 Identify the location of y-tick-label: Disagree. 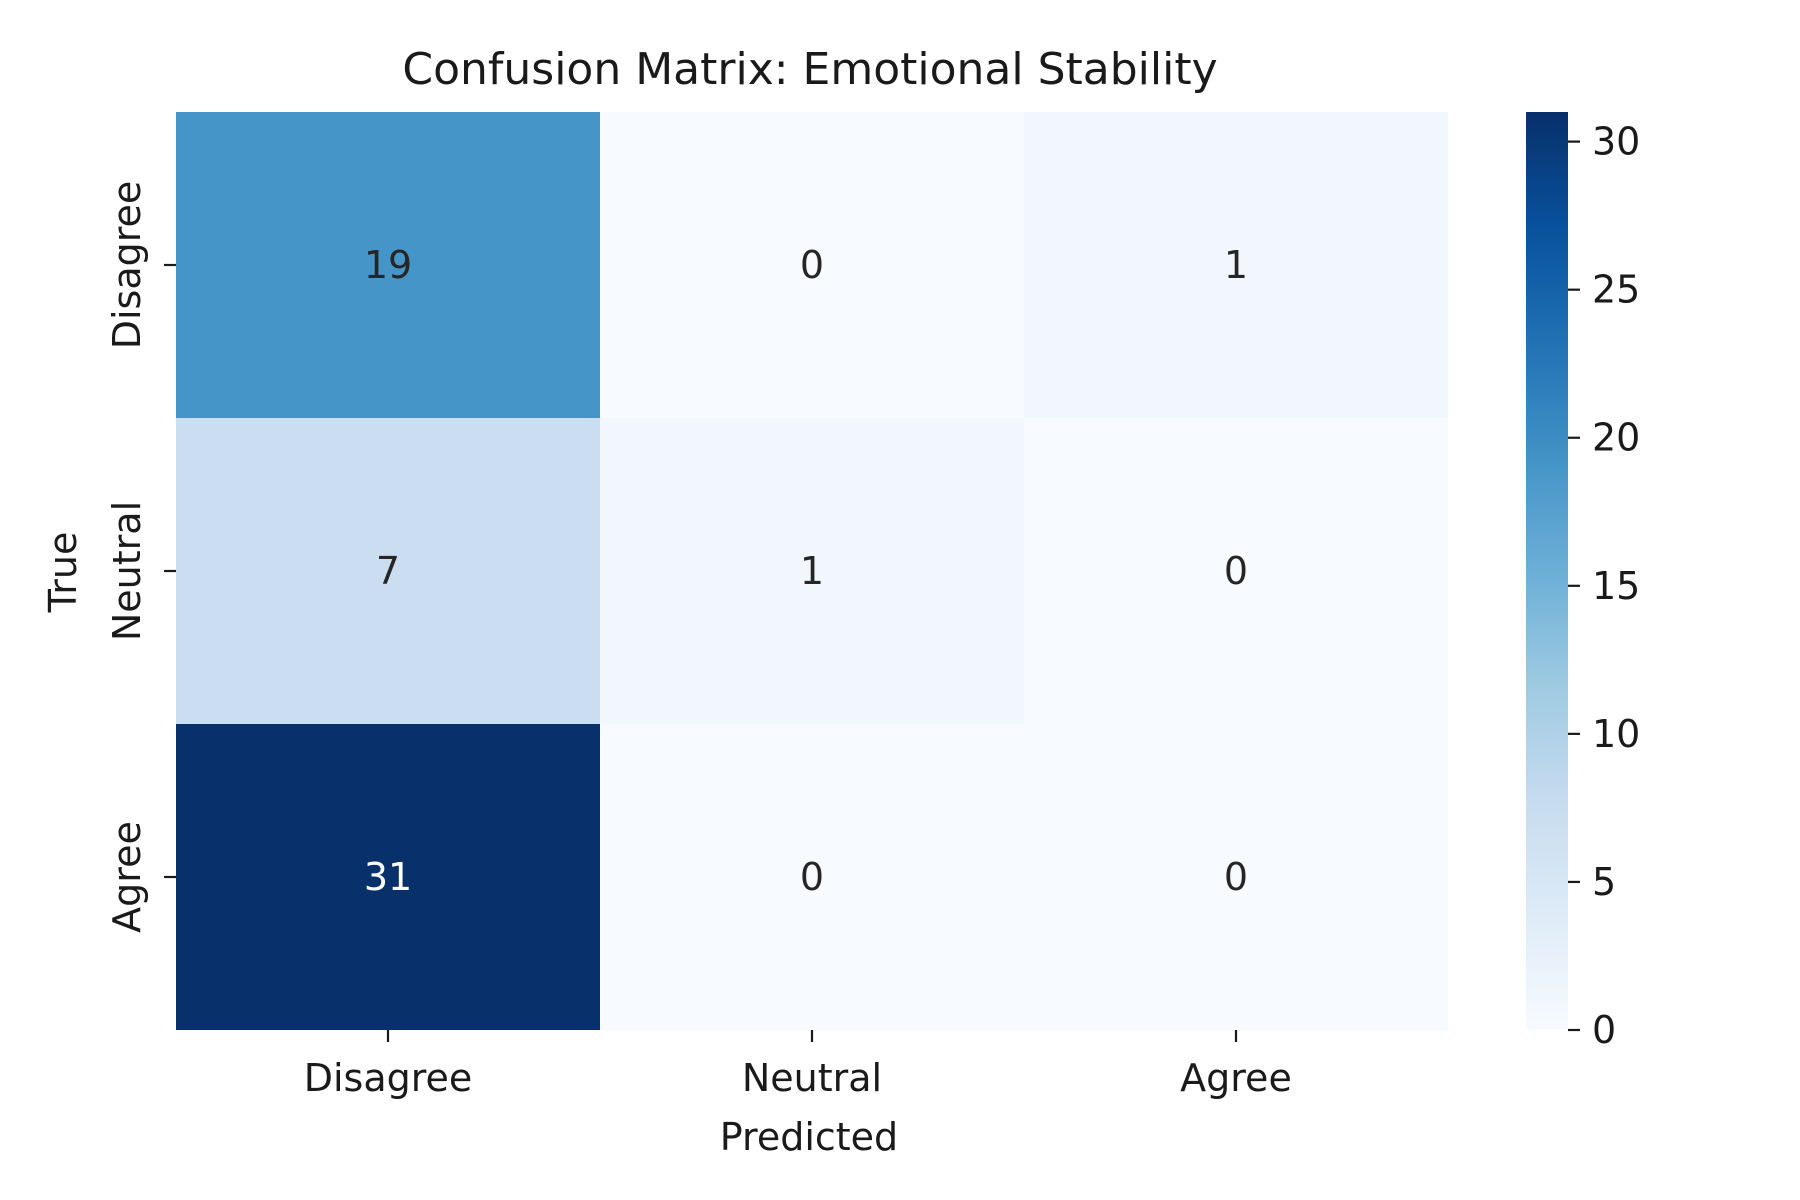
(127, 265).